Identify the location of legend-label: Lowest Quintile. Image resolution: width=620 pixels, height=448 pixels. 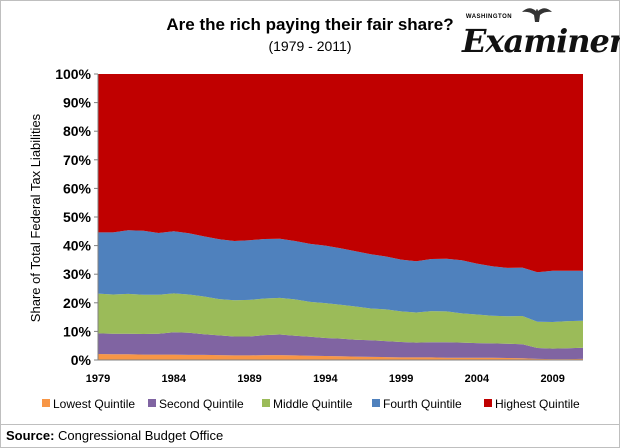
(94, 404).